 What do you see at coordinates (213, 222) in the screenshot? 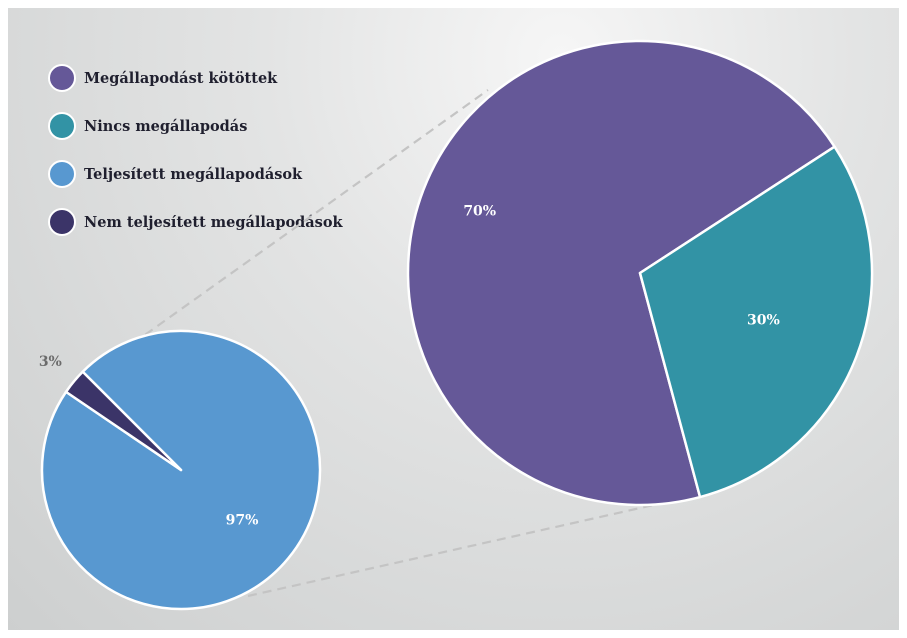
I see `legend-label: Nem teljesített megállapodások` at bounding box center [213, 222].